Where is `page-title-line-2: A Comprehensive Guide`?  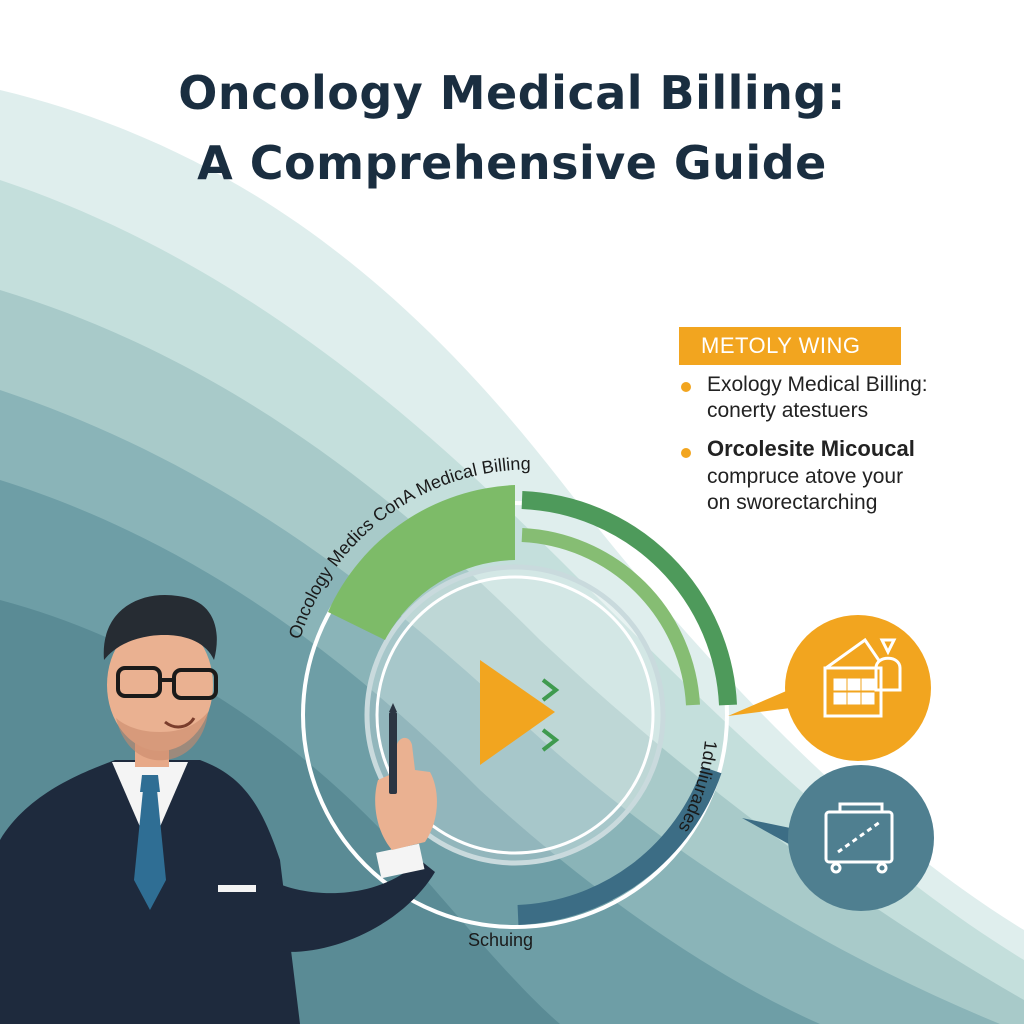
page-title-line-2: A Comprehensive Guide is located at coordinates (512, 163).